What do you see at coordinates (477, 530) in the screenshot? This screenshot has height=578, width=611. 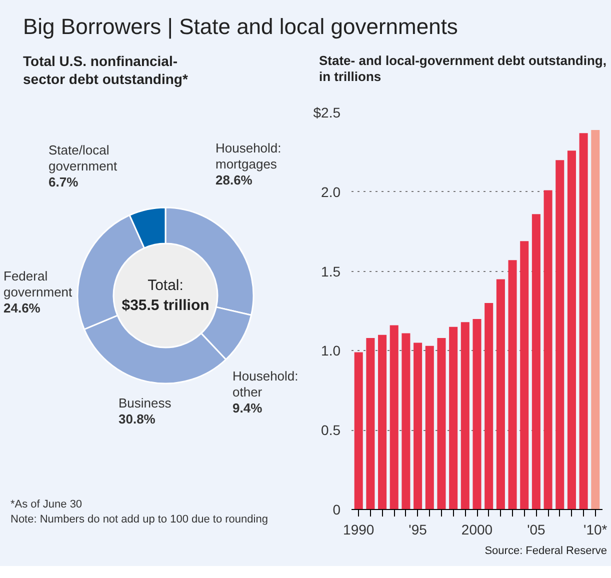 I see `x-tick-label: 2000` at bounding box center [477, 530].